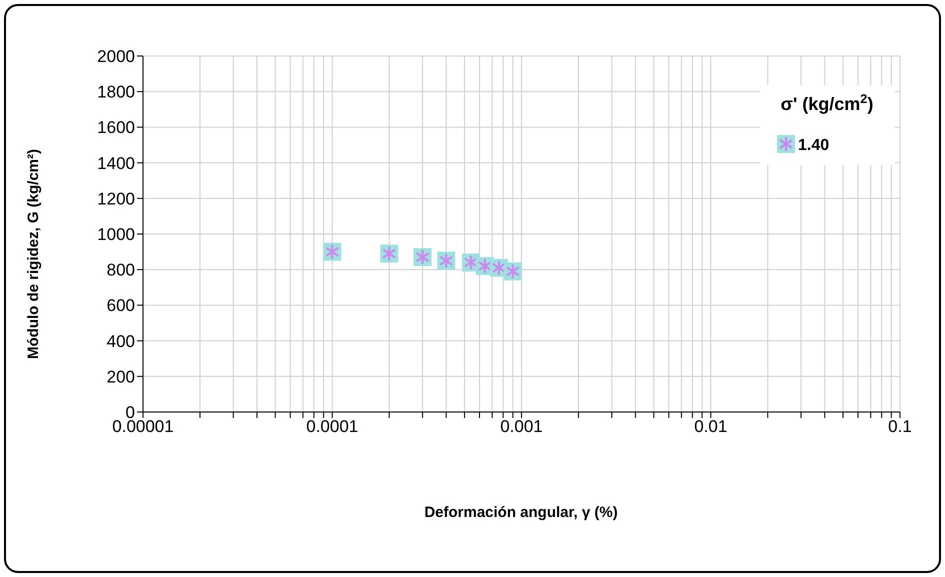 The width and height of the screenshot is (945, 577). What do you see at coordinates (120, 306) in the screenshot?
I see `y-tick-label: 600` at bounding box center [120, 306].